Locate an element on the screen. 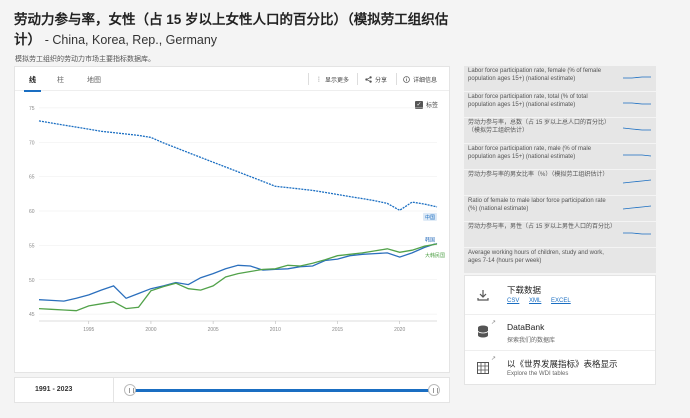 This screenshot has height=418, width=690. y-tick-label: 65 is located at coordinates (32, 178).